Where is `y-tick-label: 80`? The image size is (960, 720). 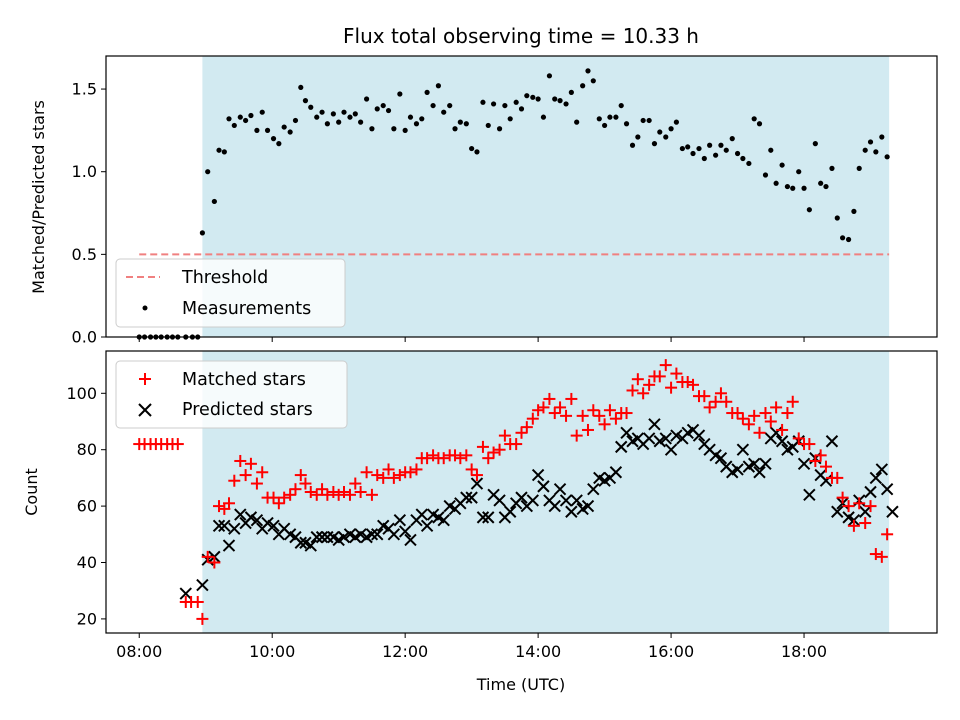
y-tick-label: 80 is located at coordinates (87, 449).